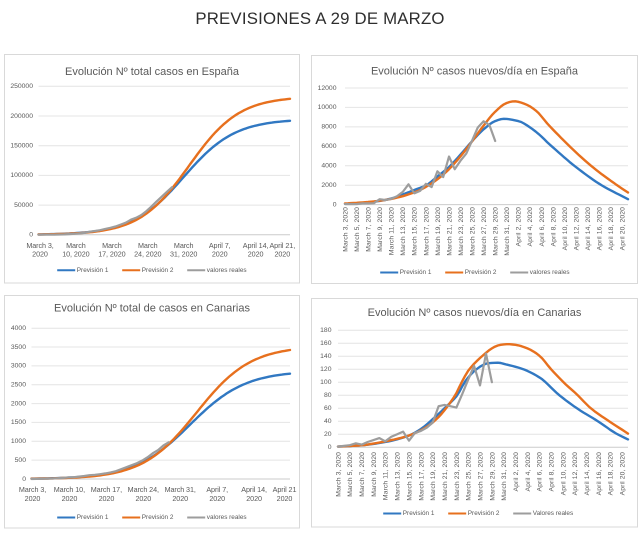  I want to click on svg-text: March 15, 2020, so click(415, 231).